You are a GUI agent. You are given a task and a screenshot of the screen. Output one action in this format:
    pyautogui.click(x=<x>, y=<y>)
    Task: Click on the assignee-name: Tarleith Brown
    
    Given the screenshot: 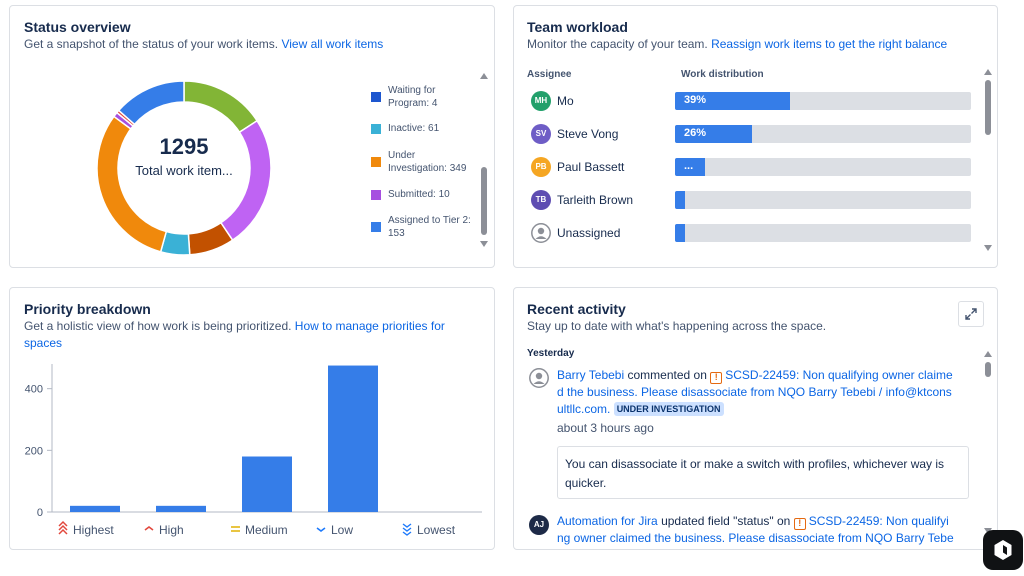 What is the action you would take?
    pyautogui.click(x=595, y=200)
    